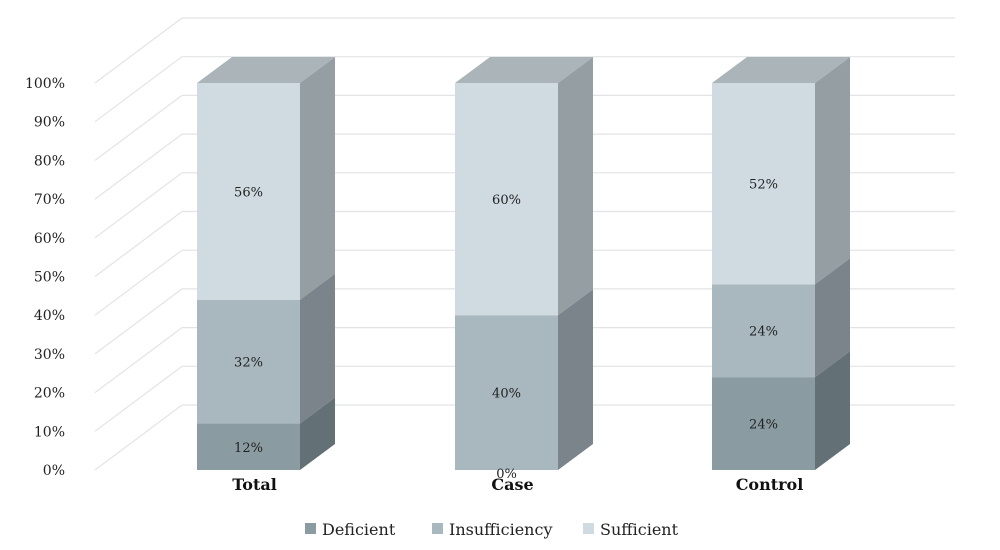 The image size is (1000, 550). I want to click on data-label-sufficient: 60%, so click(506, 200).